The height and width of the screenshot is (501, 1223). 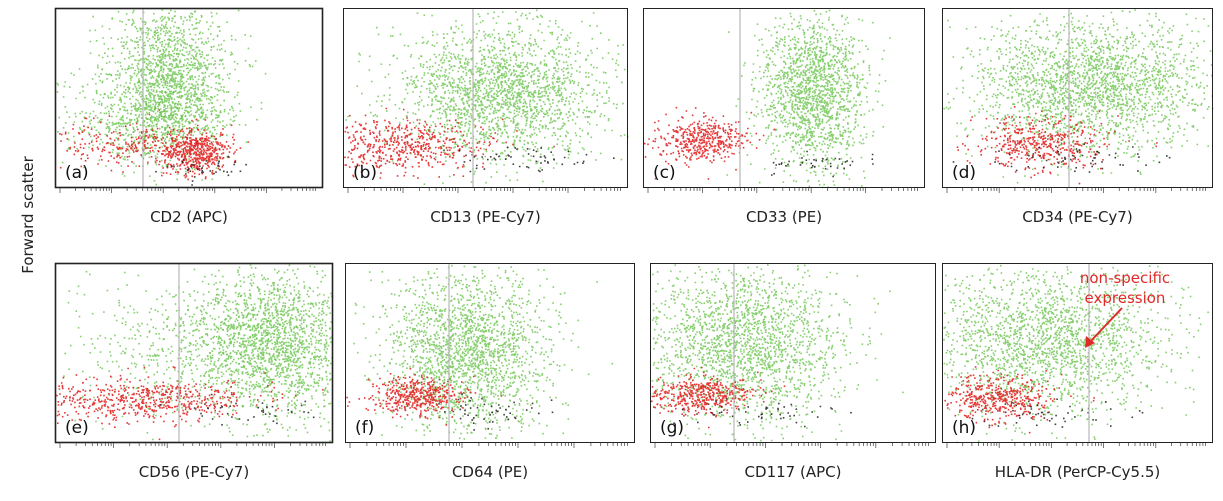 I want to click on x-axis-label: CD2 (APC), so click(x=189, y=217).